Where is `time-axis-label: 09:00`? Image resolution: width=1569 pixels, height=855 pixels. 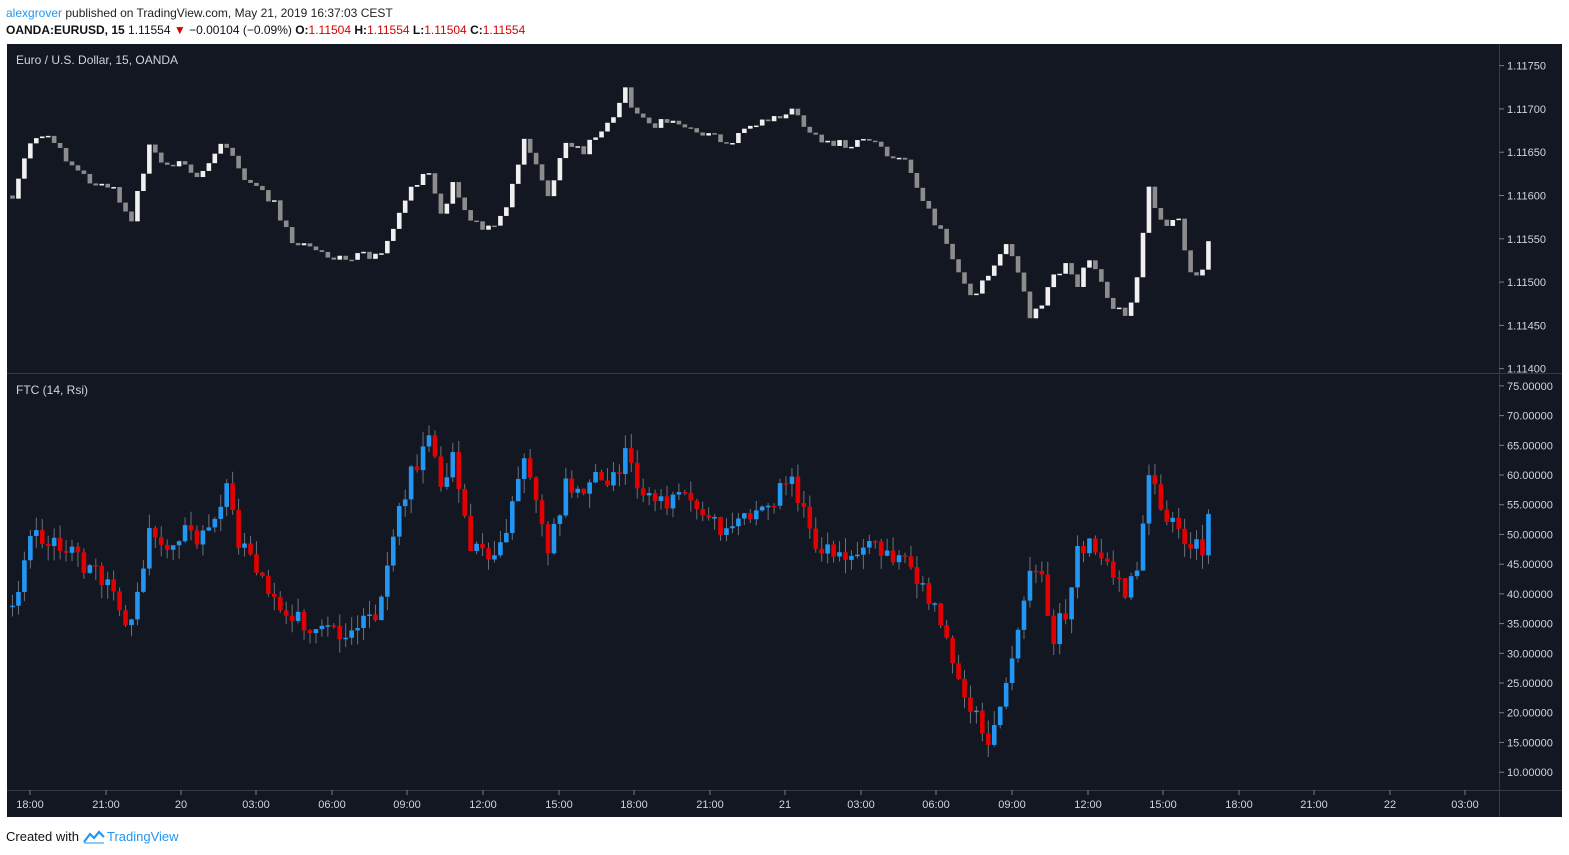 time-axis-label: 09:00 is located at coordinates (1012, 805).